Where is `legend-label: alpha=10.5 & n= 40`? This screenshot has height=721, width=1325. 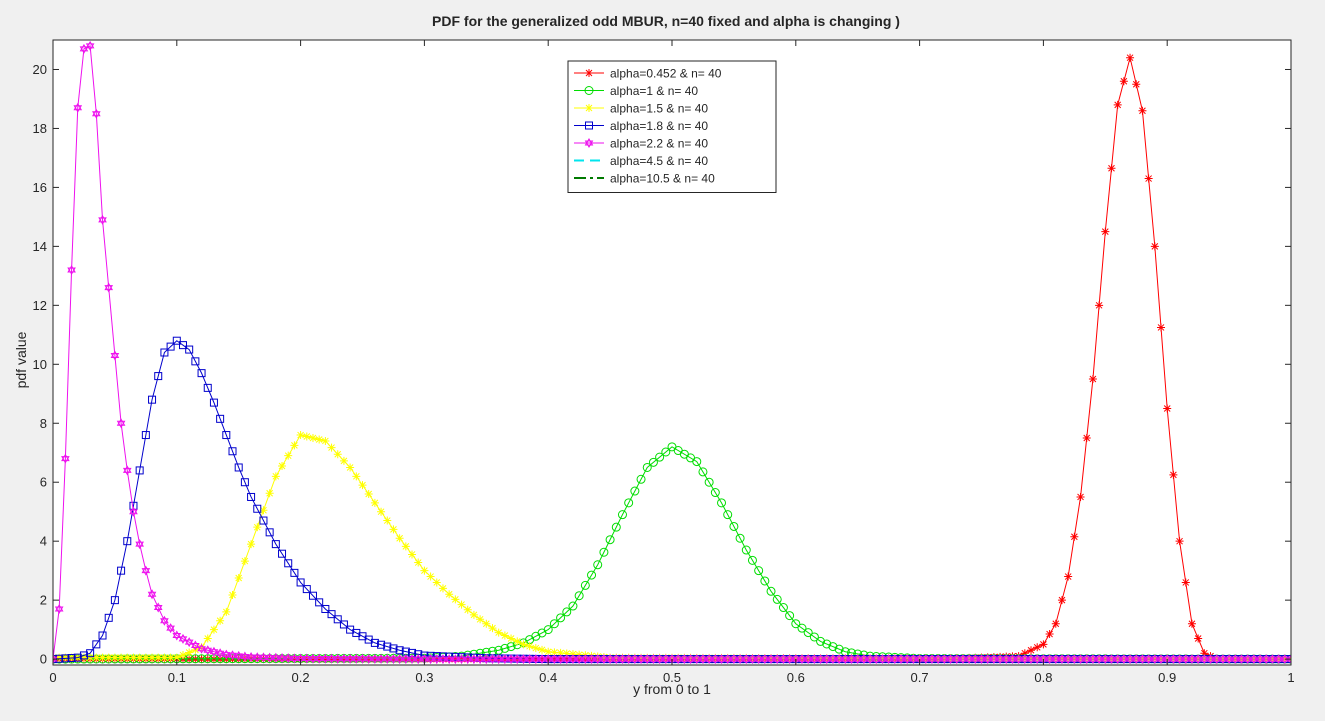 legend-label: alpha=10.5 & n= 40 is located at coordinates (662, 179).